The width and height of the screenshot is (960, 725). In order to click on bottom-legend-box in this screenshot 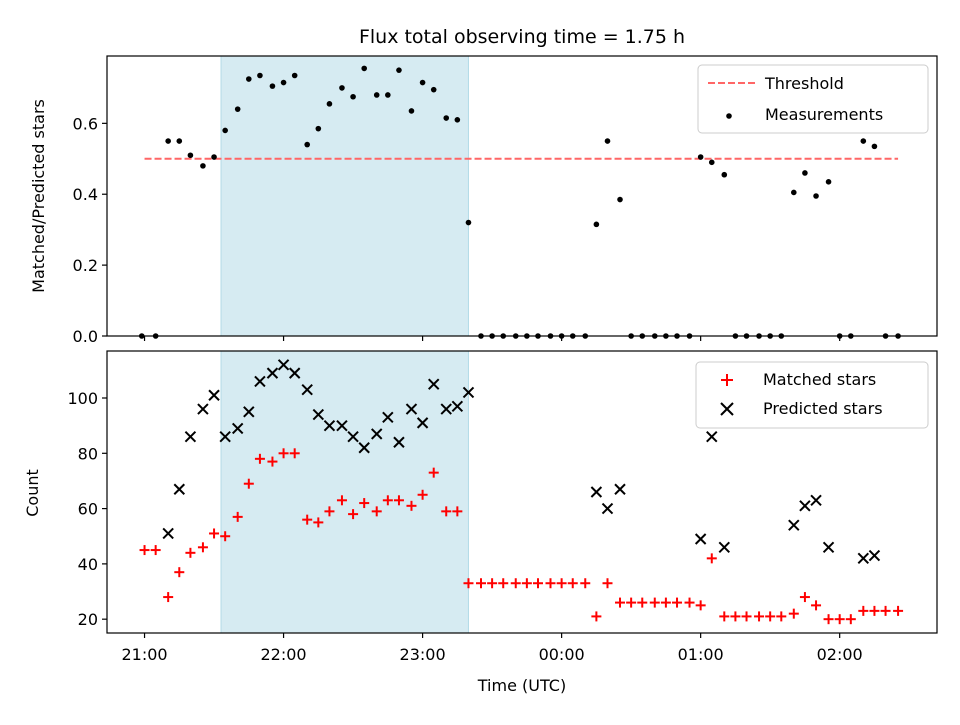, I will do `click(812, 395)`.